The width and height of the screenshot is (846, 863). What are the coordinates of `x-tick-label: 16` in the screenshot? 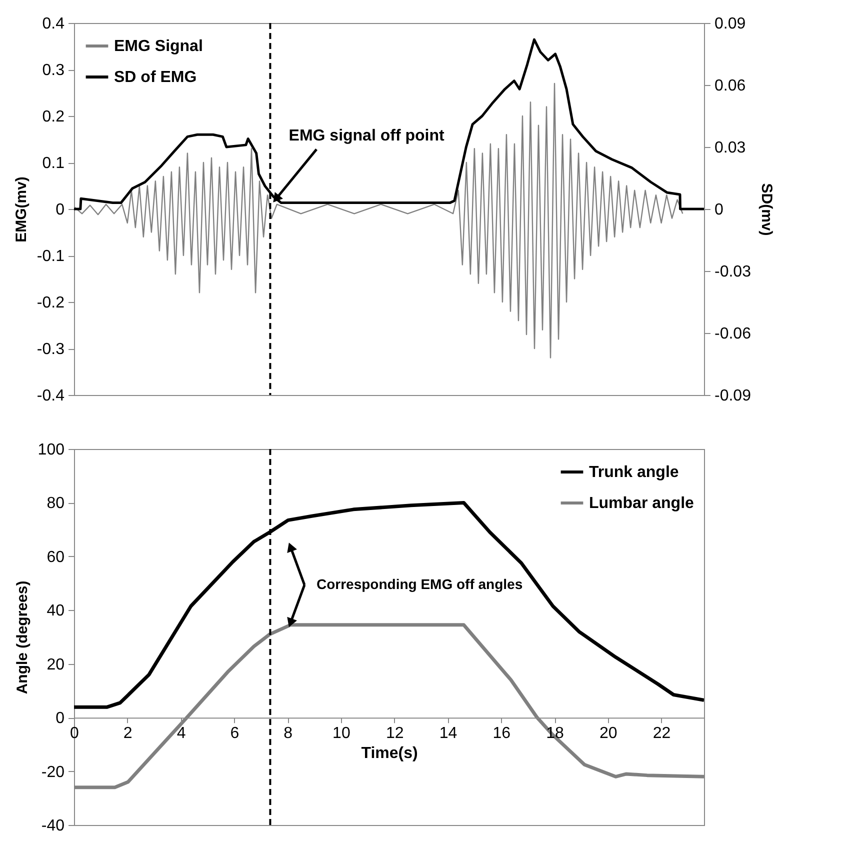 It's located at (501, 733).